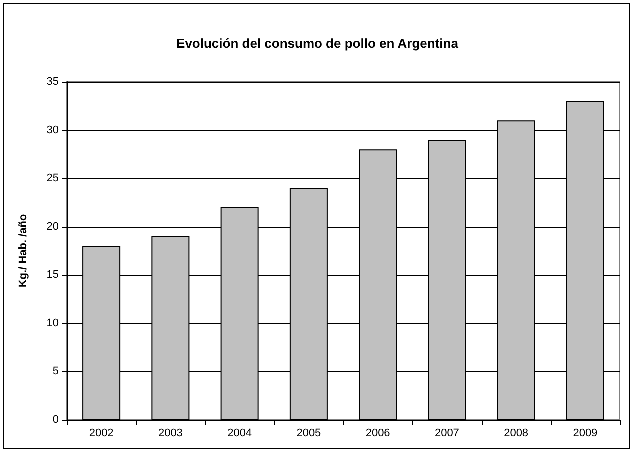  I want to click on y-tick-label: 0, so click(55, 420).